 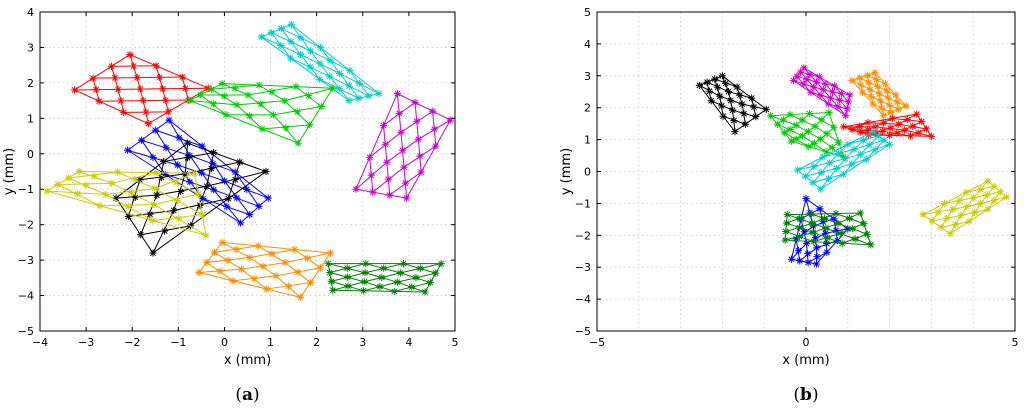 What do you see at coordinates (583, 235) in the screenshot?
I see `y-tick-label: −2` at bounding box center [583, 235].